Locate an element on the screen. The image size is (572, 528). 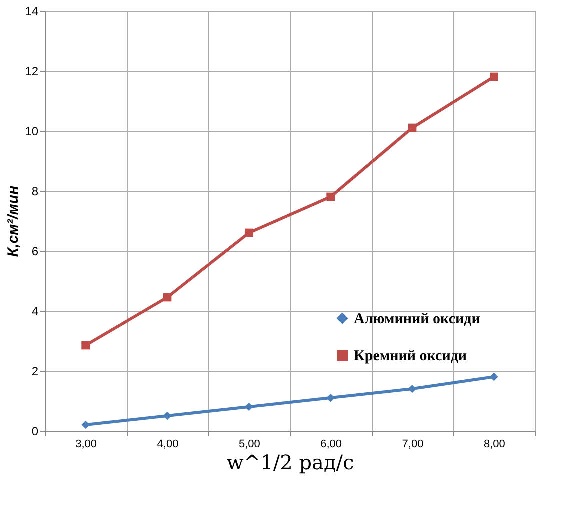
y-tick-label: 8 is located at coordinates (35, 191).